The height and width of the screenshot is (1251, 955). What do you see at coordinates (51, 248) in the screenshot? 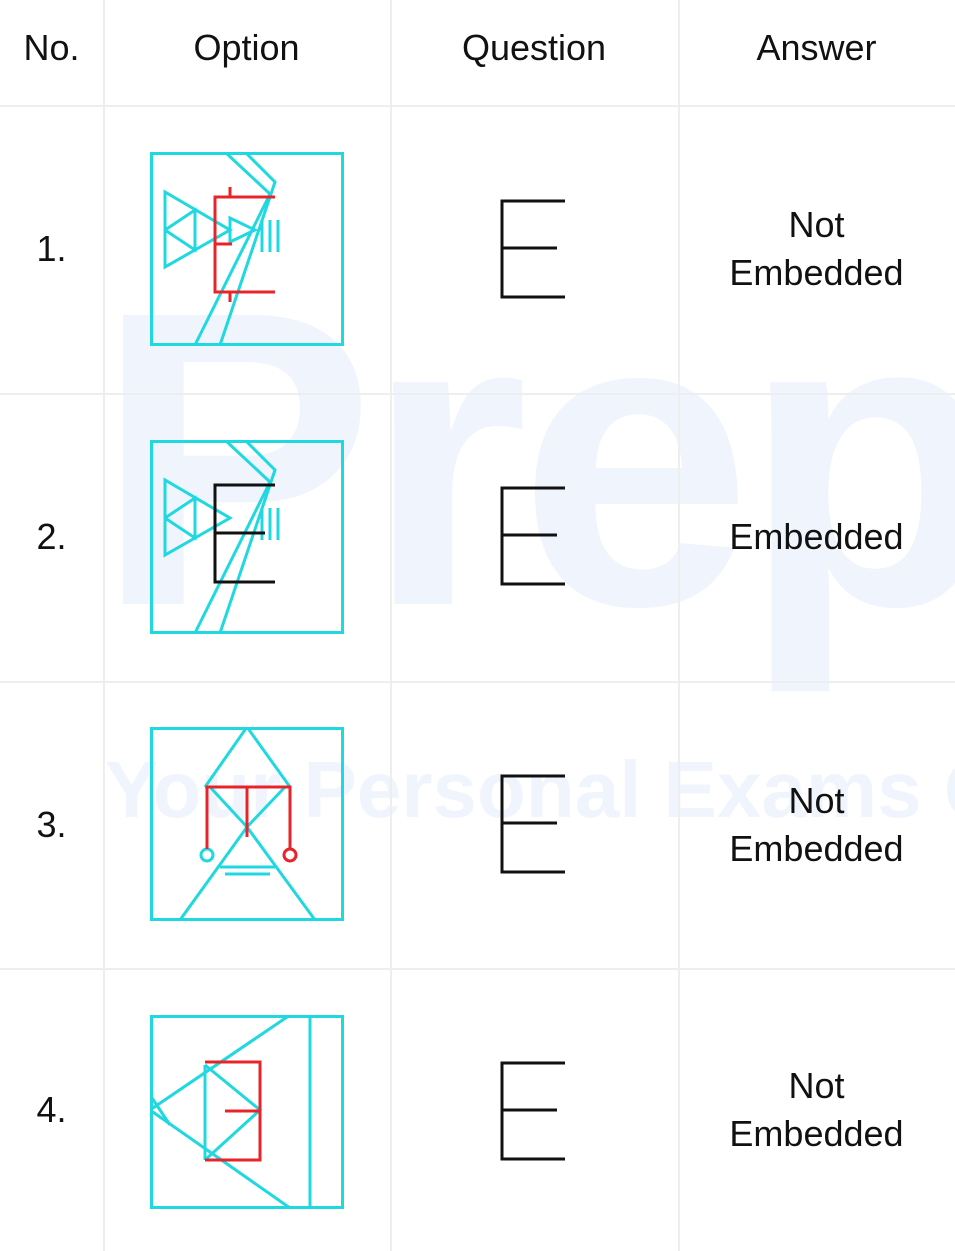
I see `row-number: 1.` at bounding box center [51, 248].